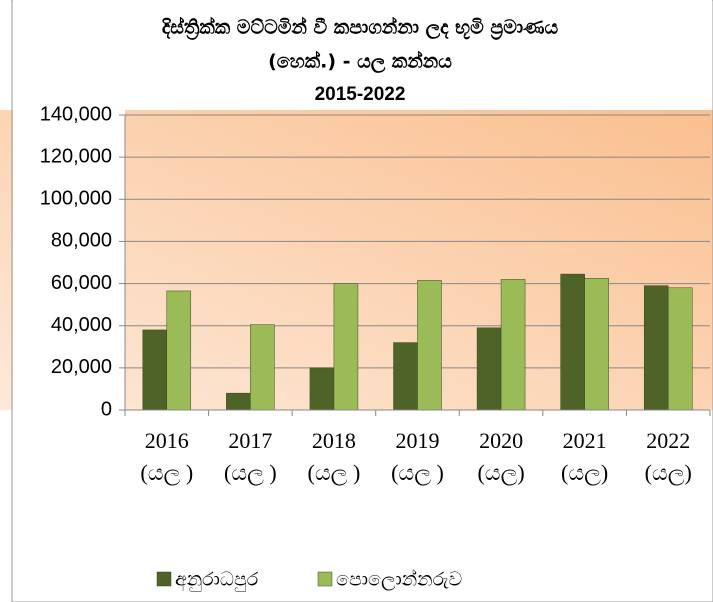  Describe the element at coordinates (106, 409) in the screenshot. I see `y-tick-label: 0` at that location.